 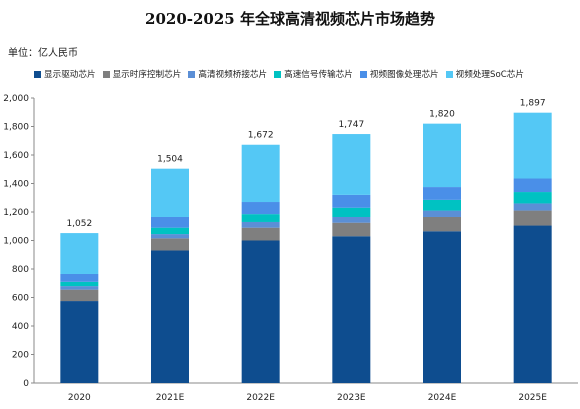 I want to click on unit-label: 单位：亿人民币, so click(x=43, y=53).